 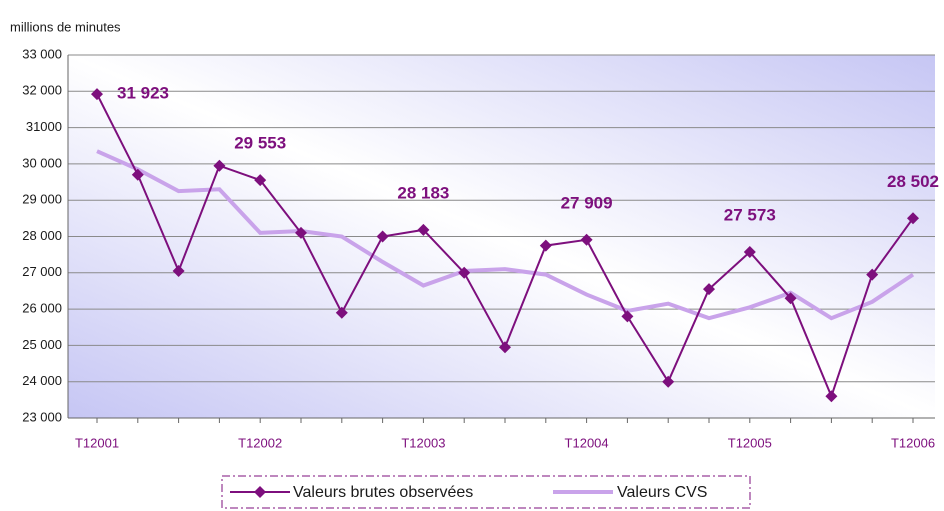 I want to click on data-label: 27 909, so click(x=587, y=202).